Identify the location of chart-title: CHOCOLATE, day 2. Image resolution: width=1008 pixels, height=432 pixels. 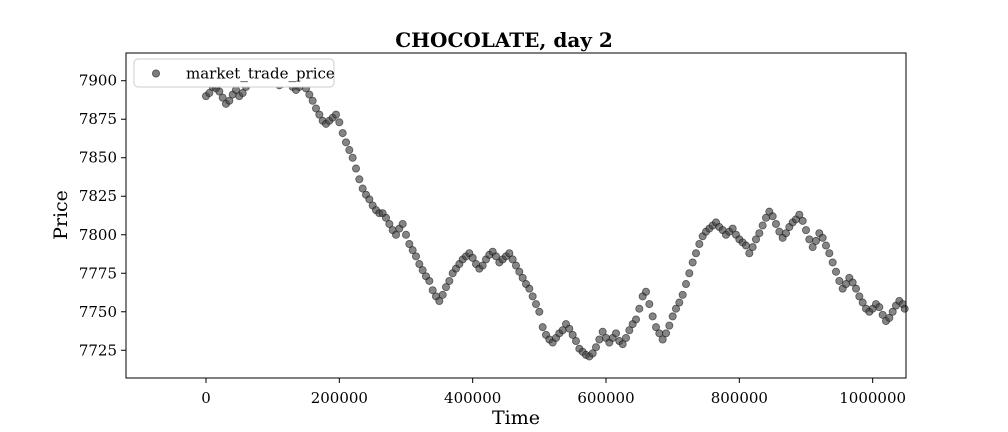
(504, 40).